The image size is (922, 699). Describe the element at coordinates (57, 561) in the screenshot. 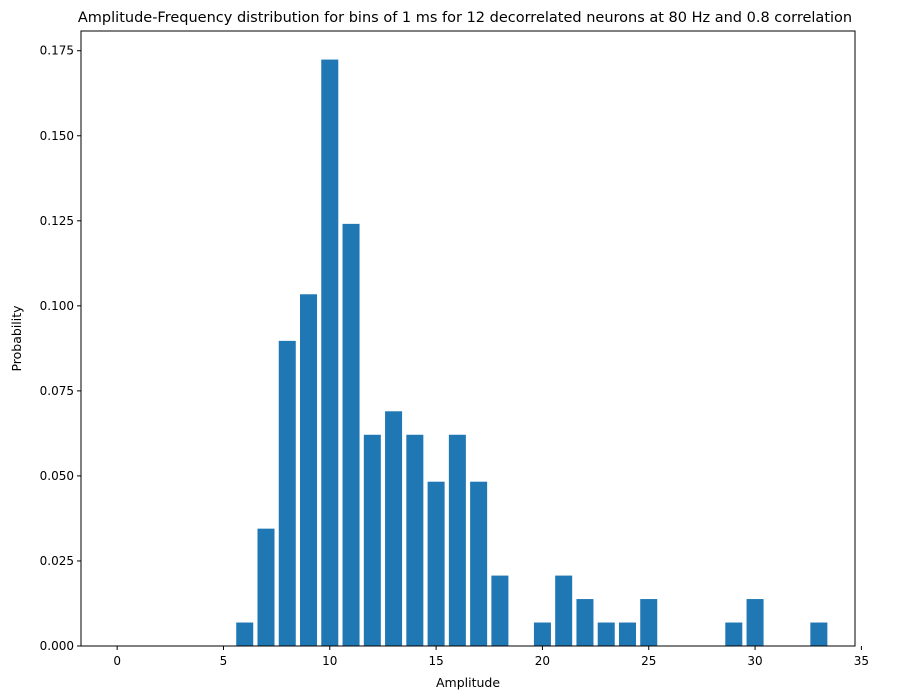

I see `y-tick-label: 0.025` at that location.